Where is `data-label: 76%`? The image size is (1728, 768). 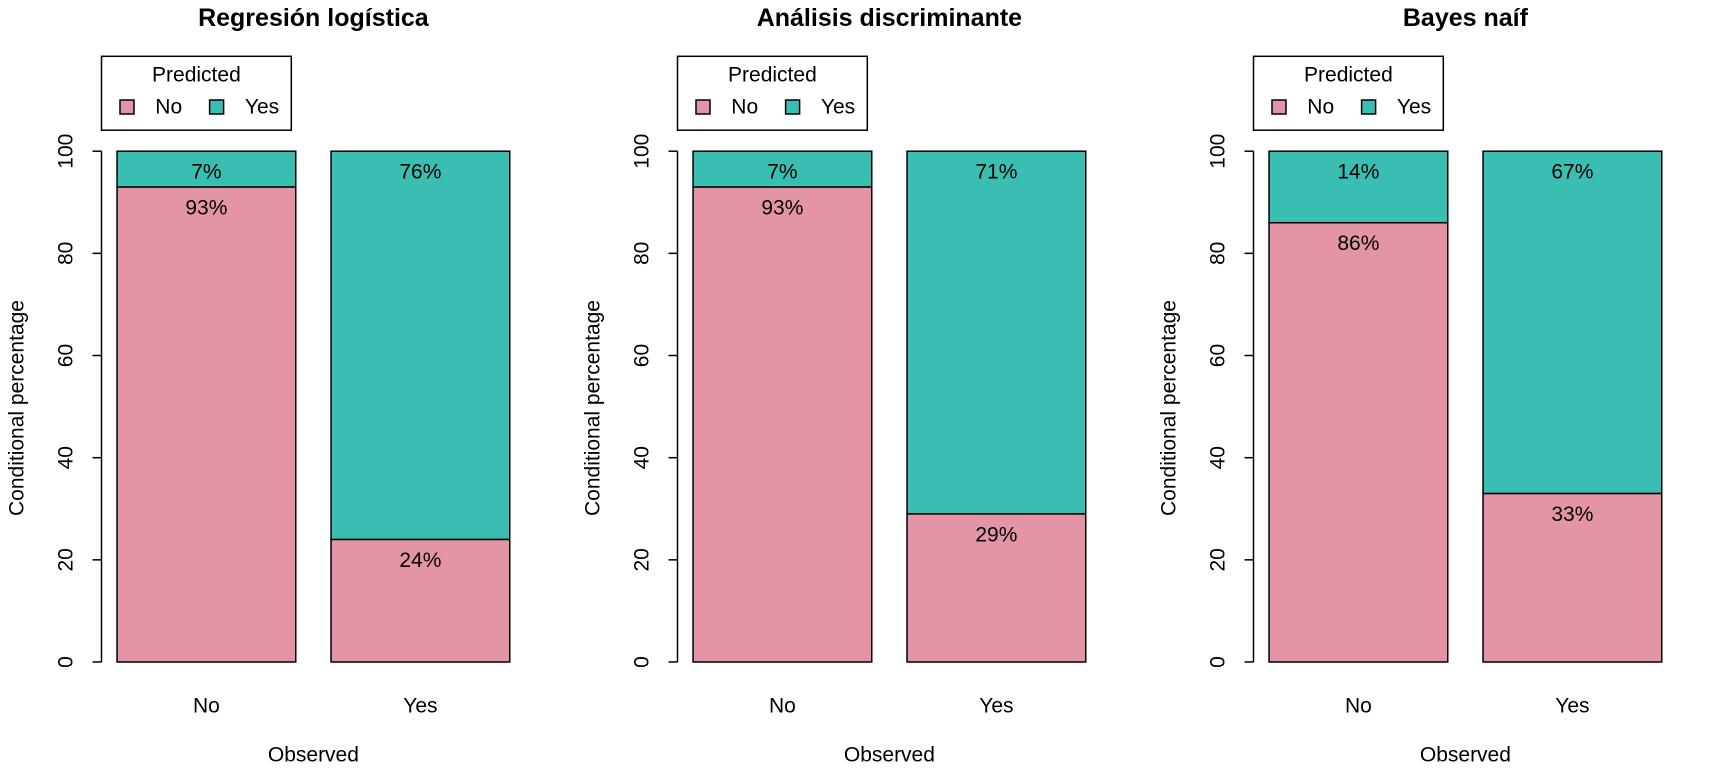
data-label: 76% is located at coordinates (420, 172).